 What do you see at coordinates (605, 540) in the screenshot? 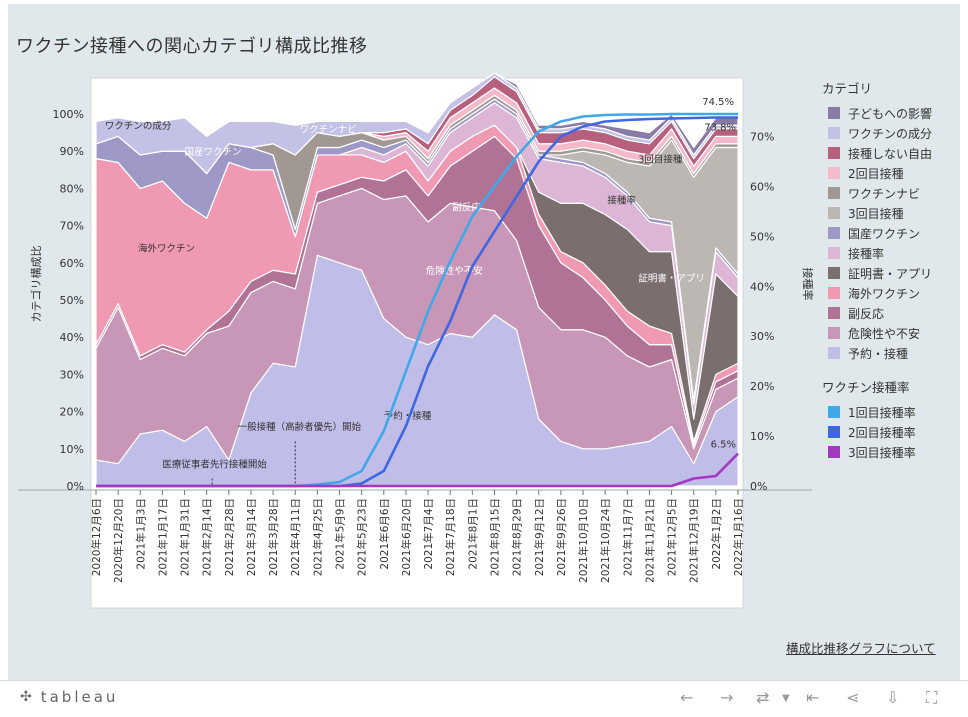
I see `x-tick-label-23: 2021年10月24日` at bounding box center [605, 540].